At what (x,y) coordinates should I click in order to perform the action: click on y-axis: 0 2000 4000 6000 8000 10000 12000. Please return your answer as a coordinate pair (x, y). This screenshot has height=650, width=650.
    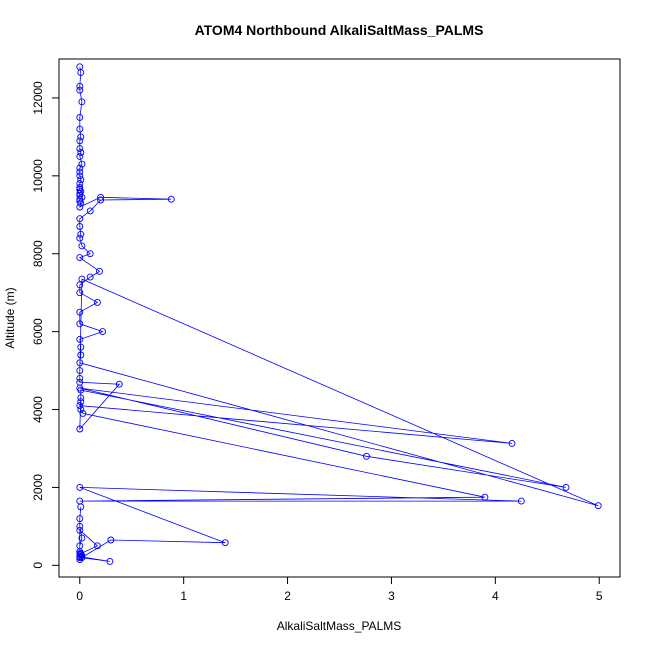
    Looking at the image, I should click on (45, 325).